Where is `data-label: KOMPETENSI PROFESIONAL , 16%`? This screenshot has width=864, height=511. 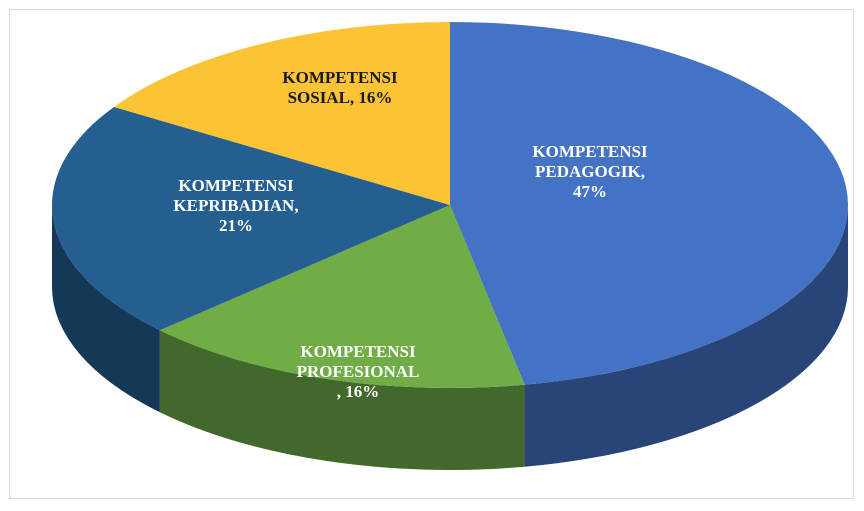 data-label: KOMPETENSI PROFESIONAL , 16% is located at coordinates (358, 371).